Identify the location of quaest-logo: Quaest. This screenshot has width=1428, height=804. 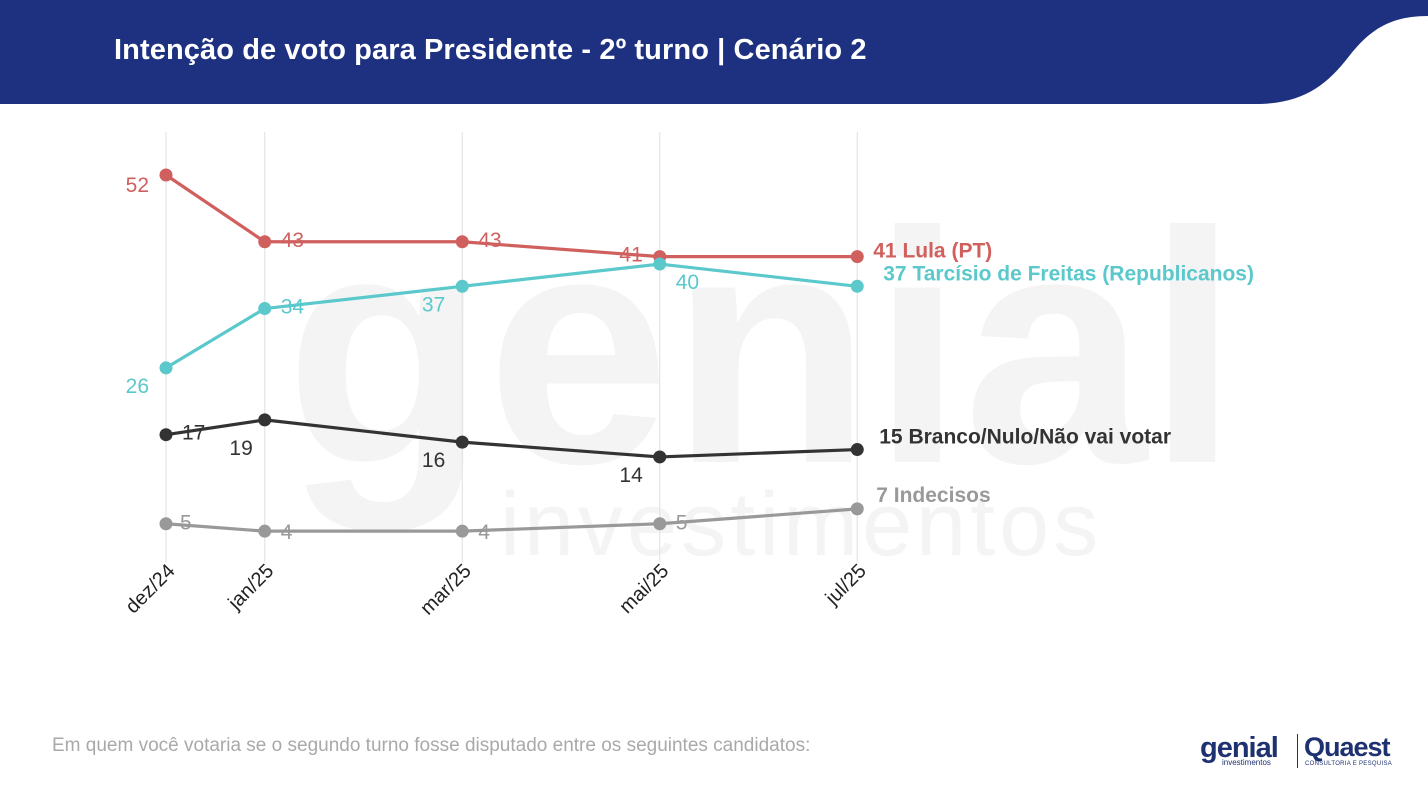
(1347, 747).